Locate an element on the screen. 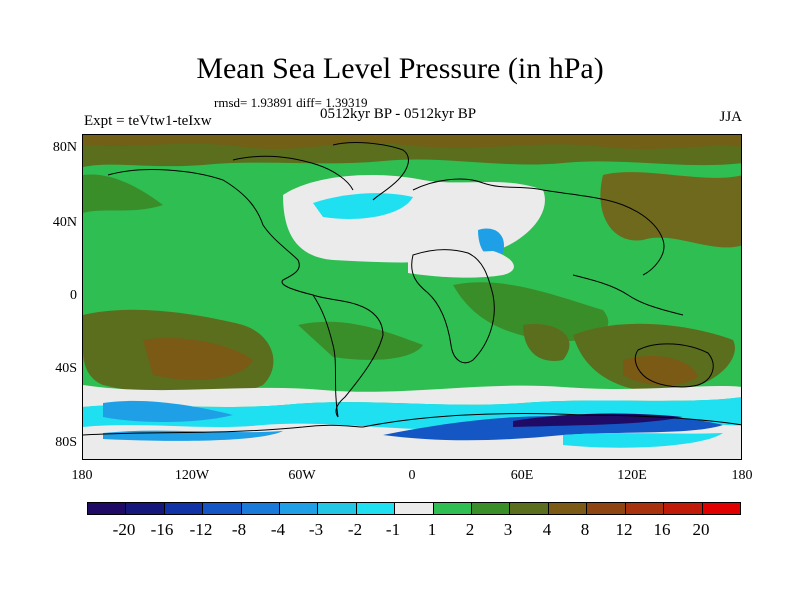  greenland-coast is located at coordinates (370, 171).